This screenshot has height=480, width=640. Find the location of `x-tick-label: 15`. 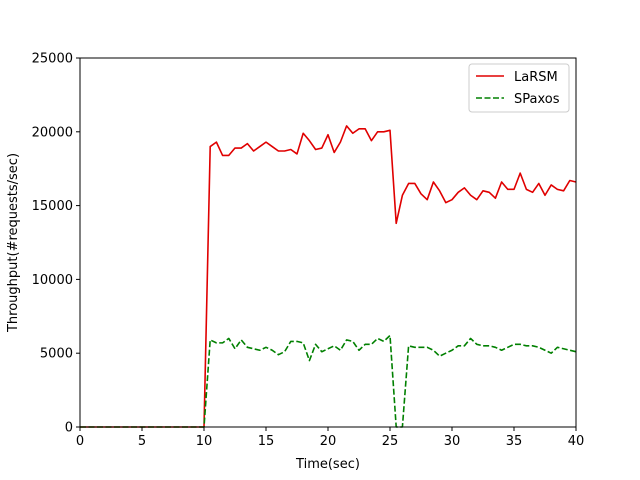

x-tick-label: 15 is located at coordinates (266, 441).